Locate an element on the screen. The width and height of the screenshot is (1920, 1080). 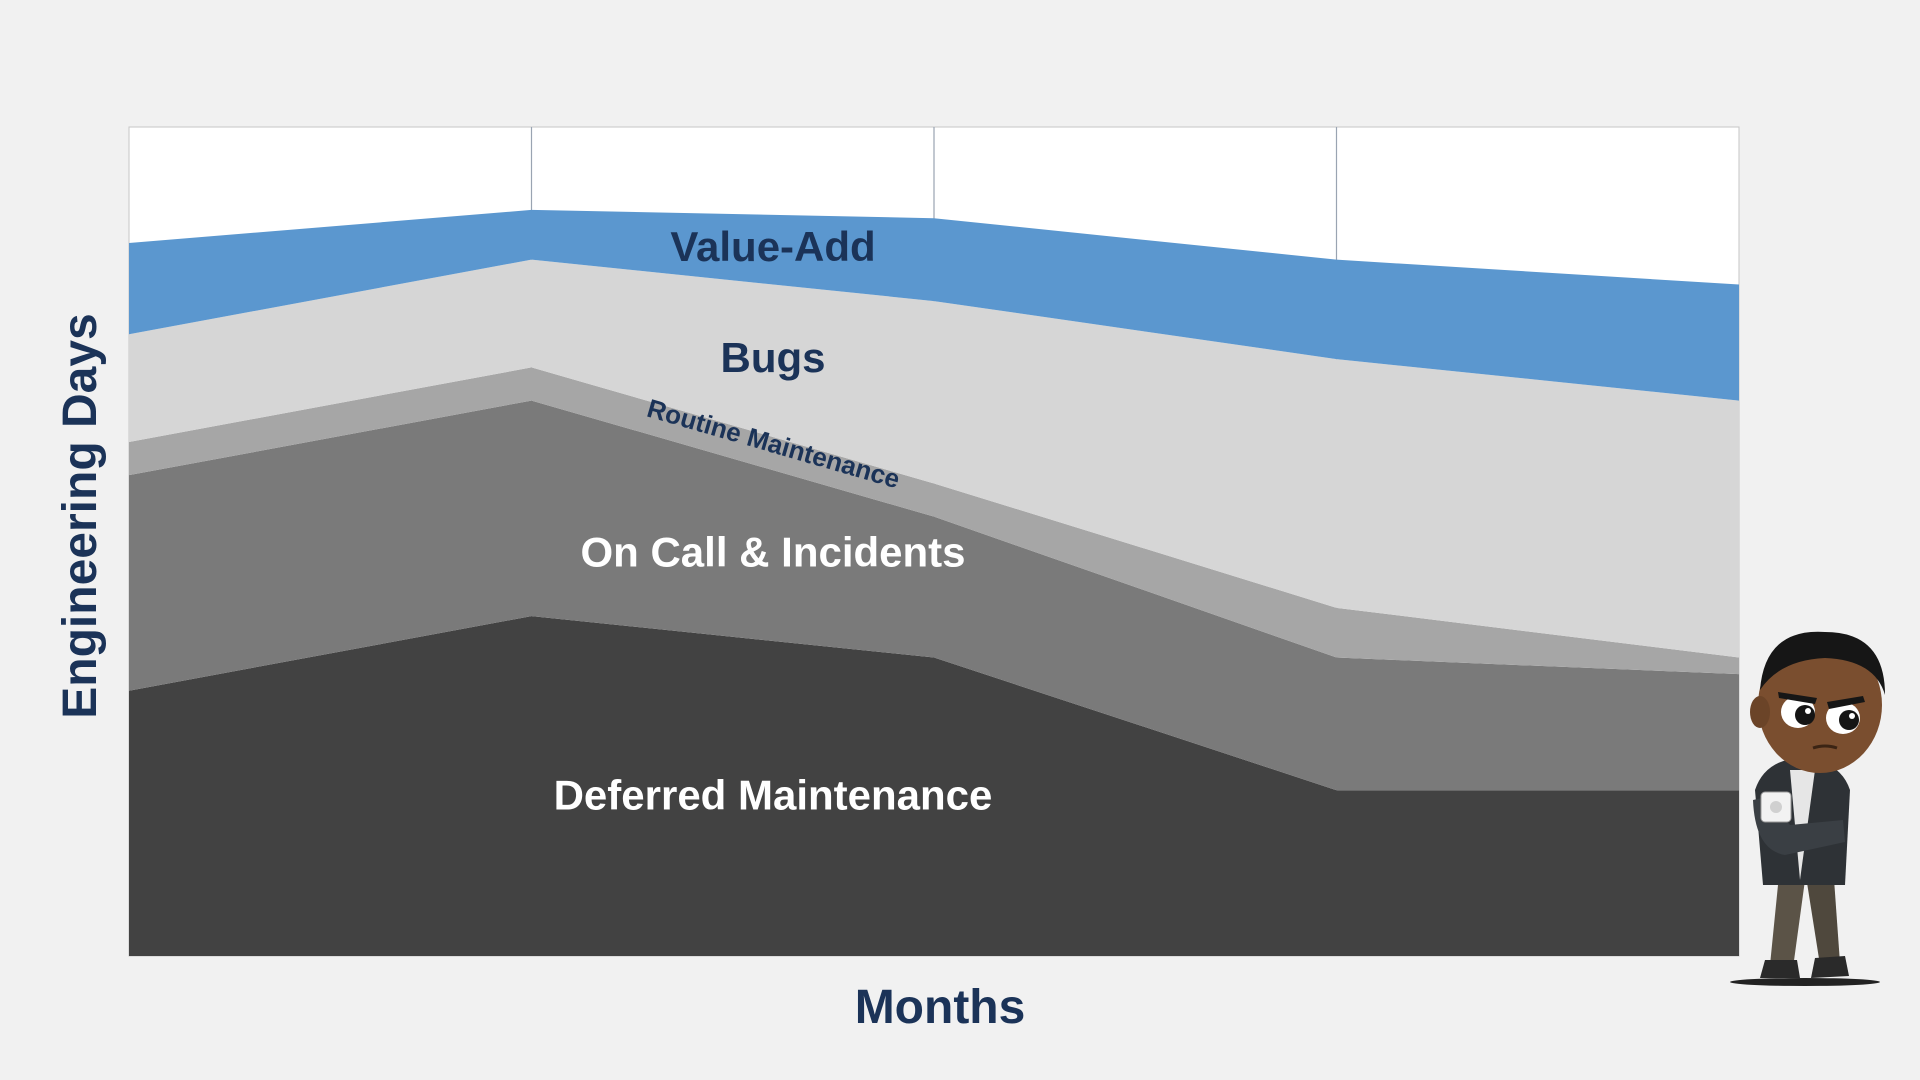
series-label-deferred-maintenance: Deferred Maintenance is located at coordinates (773, 795).